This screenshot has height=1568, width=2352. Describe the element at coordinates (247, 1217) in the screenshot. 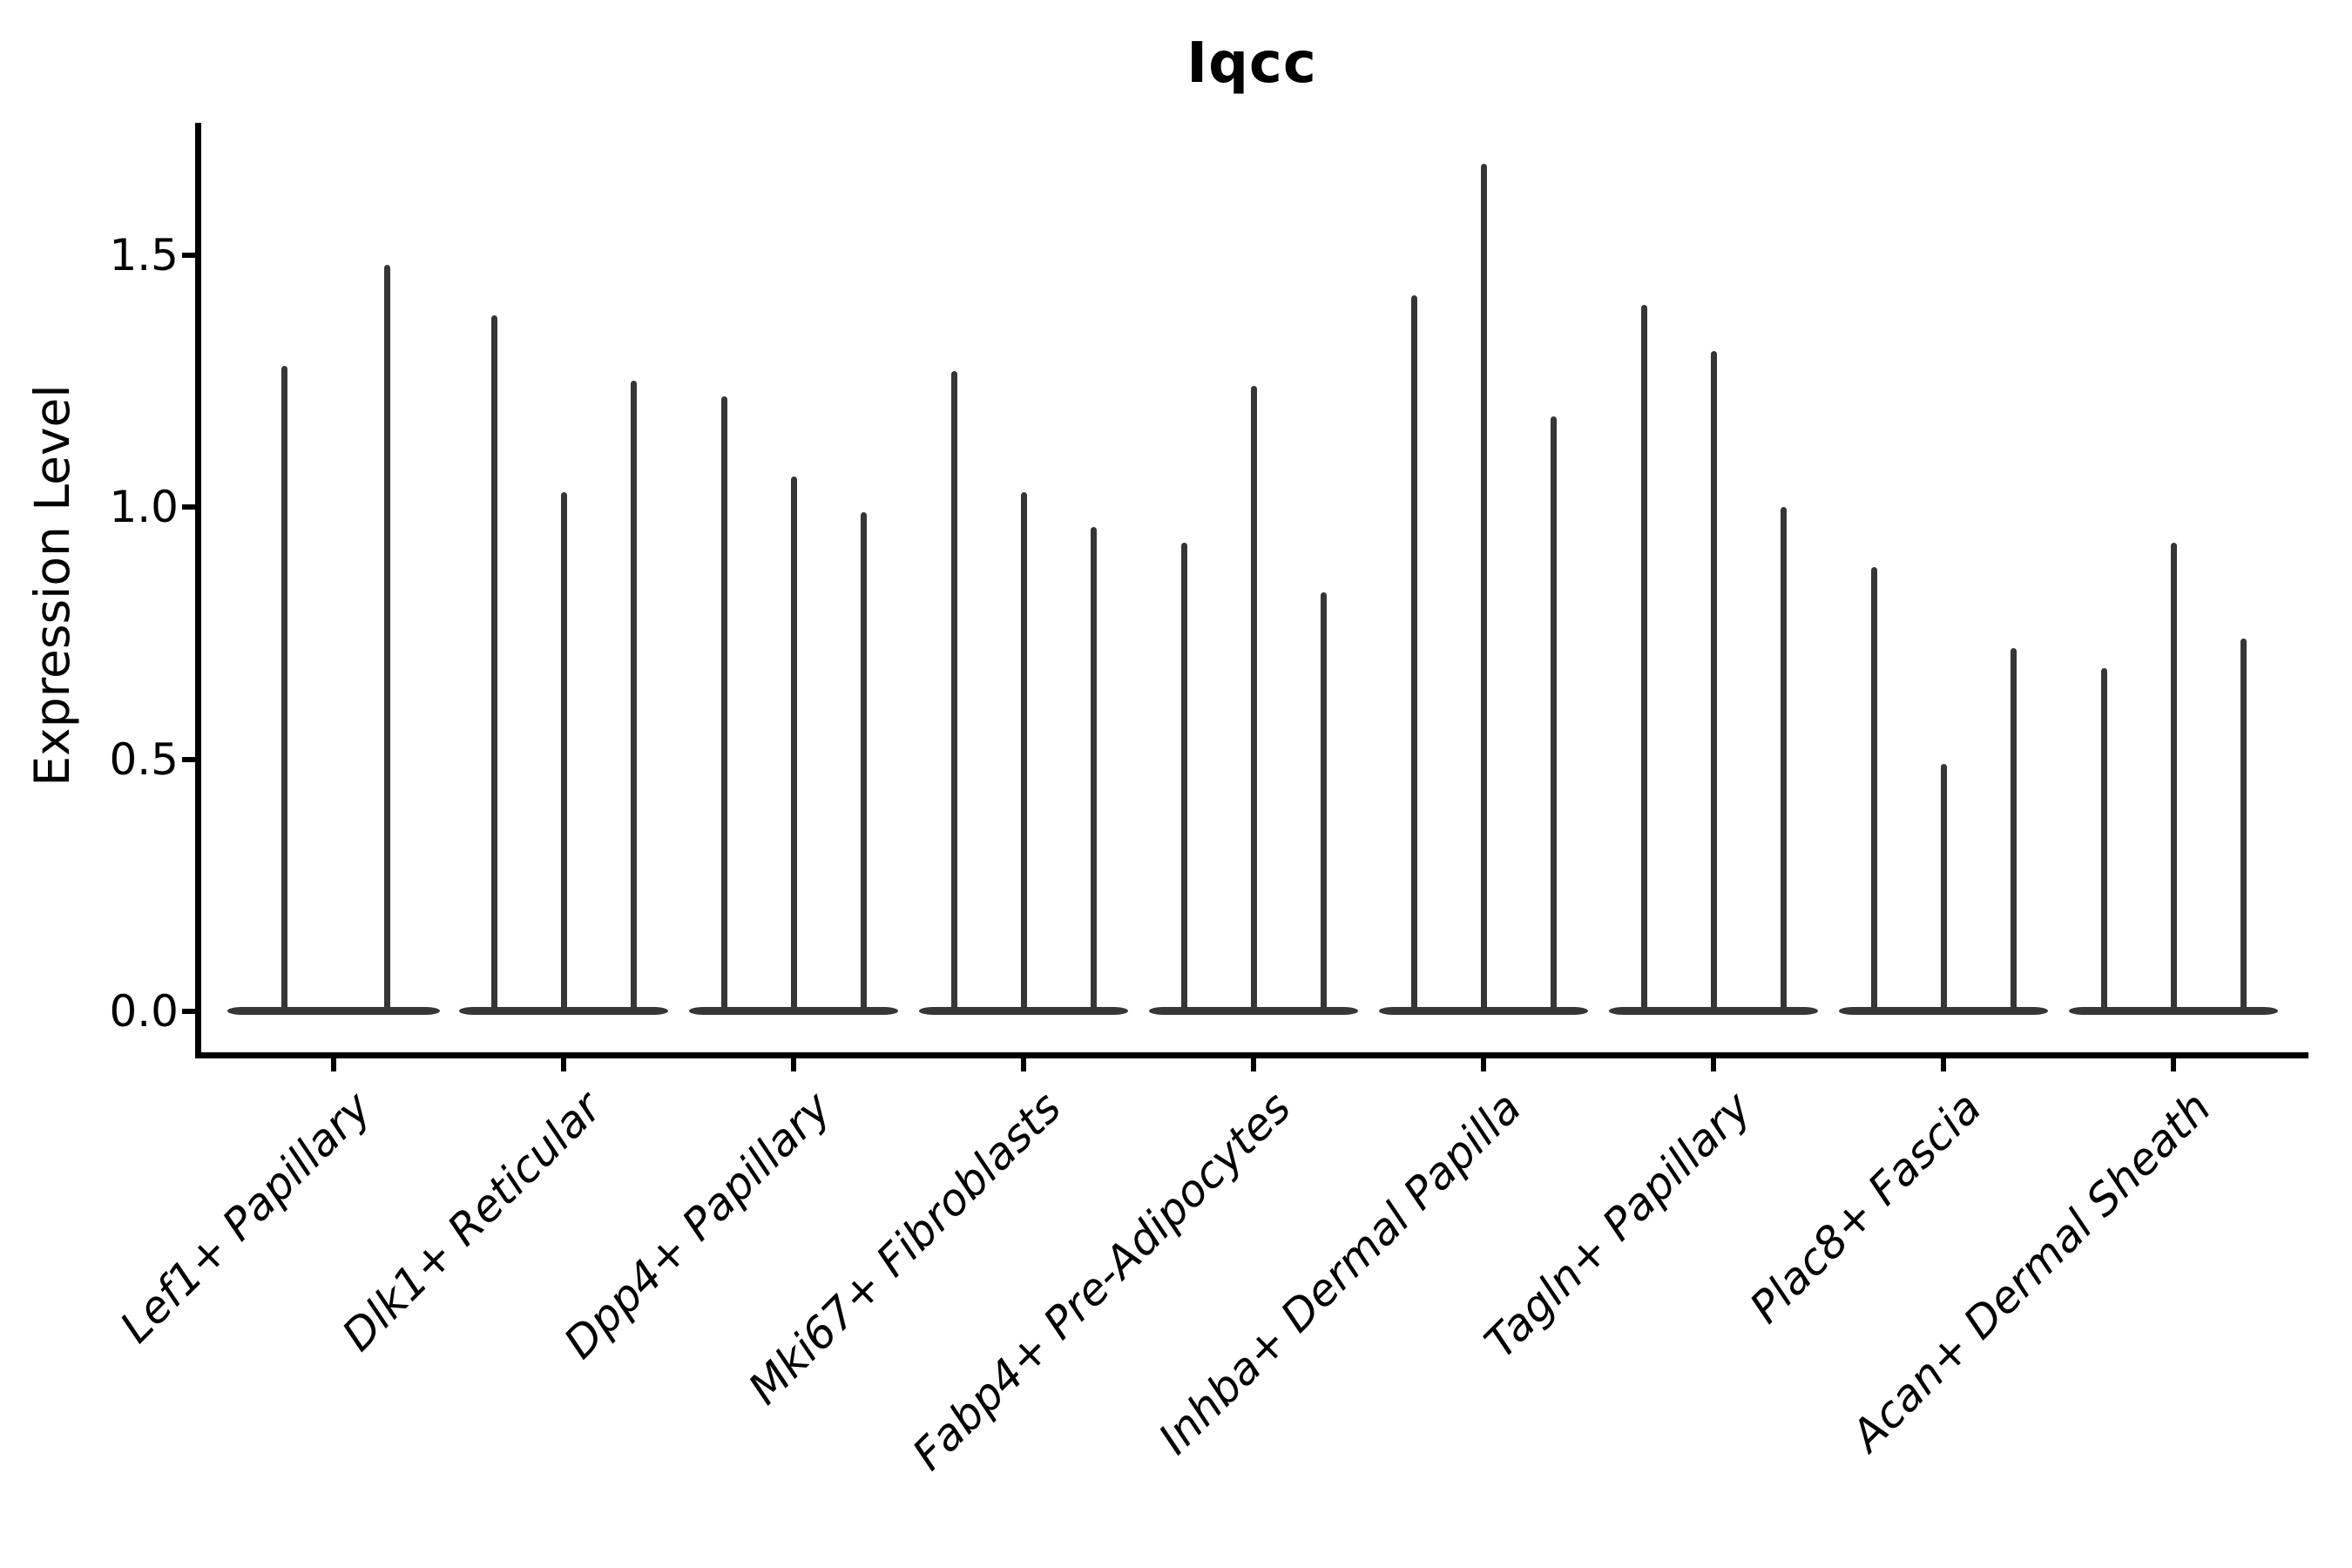

I see `x-tick-label: Lef1+ Papillary` at that location.